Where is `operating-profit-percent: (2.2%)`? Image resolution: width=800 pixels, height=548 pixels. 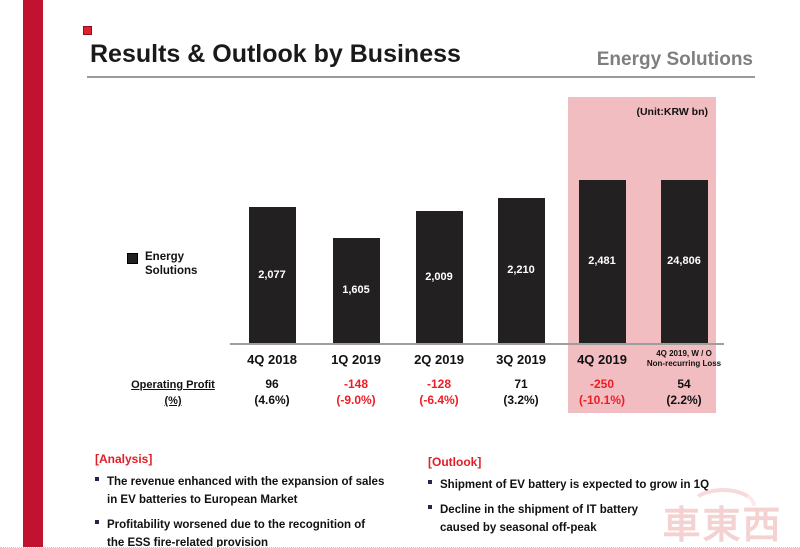 operating-profit-percent: (2.2%) is located at coordinates (684, 400).